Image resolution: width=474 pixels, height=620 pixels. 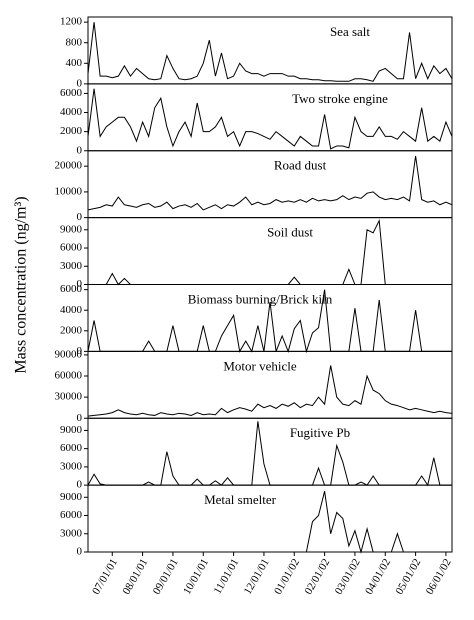 I want to click on x-tick-label: 05/01/02, so click(x=408, y=577).